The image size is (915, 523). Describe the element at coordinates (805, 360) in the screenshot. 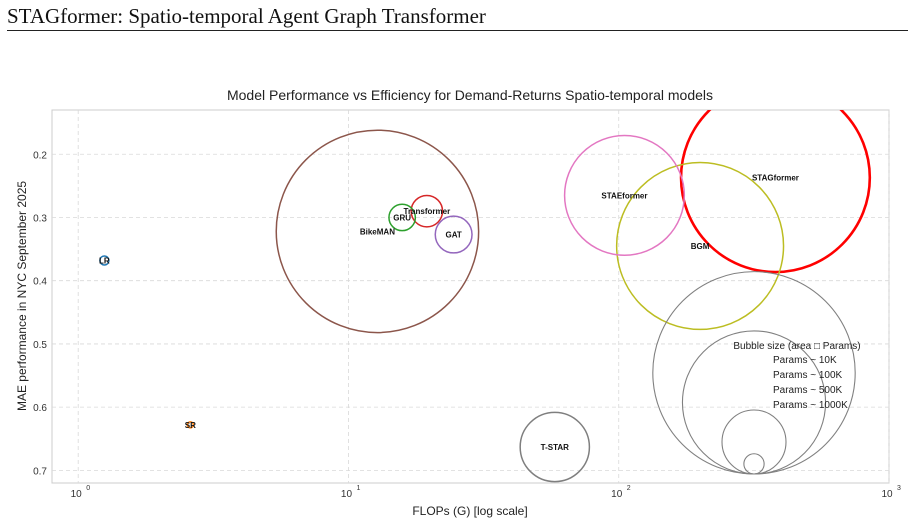

I see `legend-entry-label: Params ~ 10K` at that location.